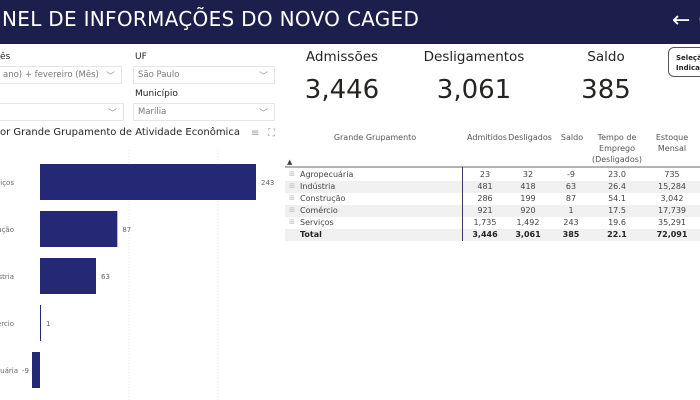  Describe the element at coordinates (159, 75) in the screenshot. I see `uf-dropdown-value: São Paulo` at that location.